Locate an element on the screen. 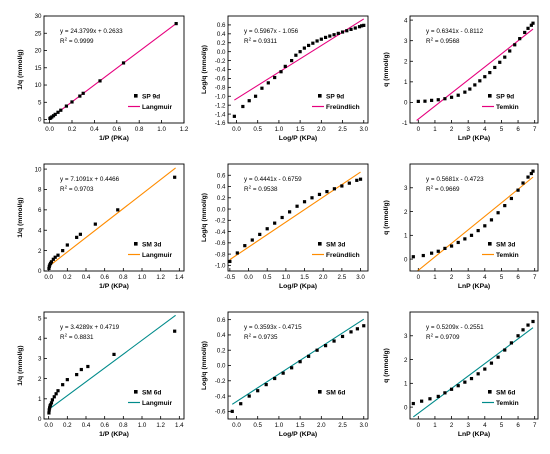 Image resolution: width=550 pixels, height=454 pixels. x-tick-label: 0.2 is located at coordinates (67, 425).